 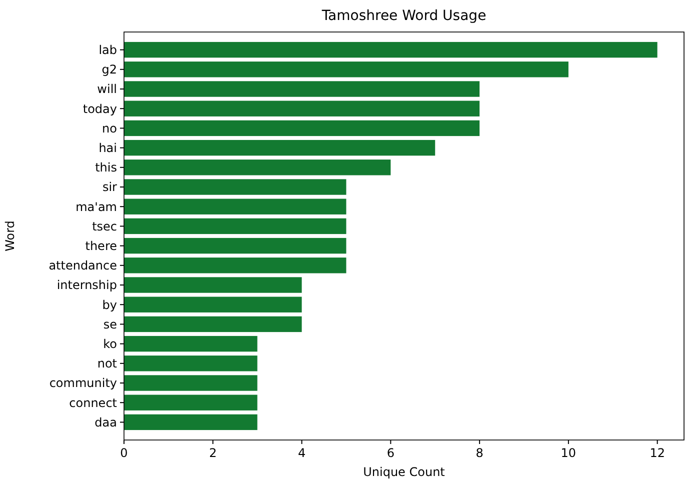 What do you see at coordinates (107, 50) in the screenshot?
I see `y-tick-label: lab` at bounding box center [107, 50].